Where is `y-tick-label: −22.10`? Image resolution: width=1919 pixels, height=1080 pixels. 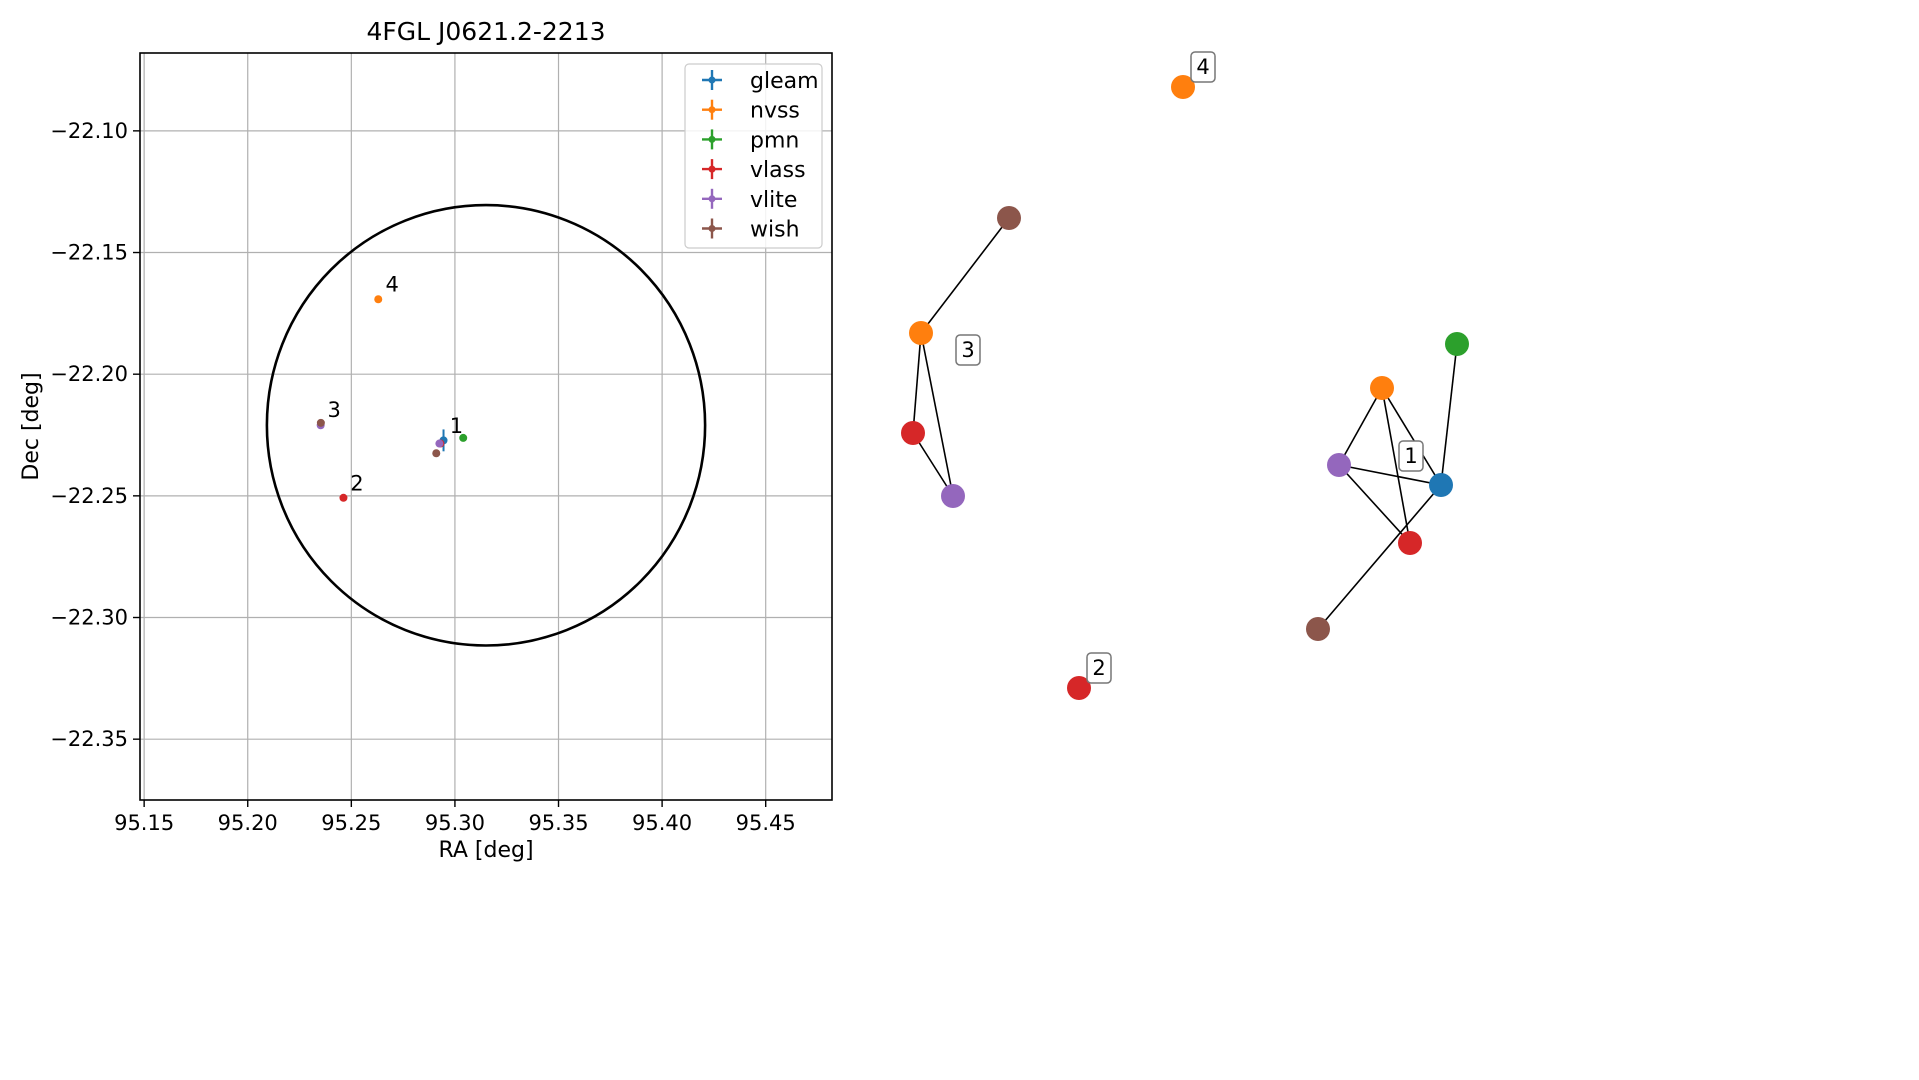
y-tick-label: −22.10 is located at coordinates (89, 131).